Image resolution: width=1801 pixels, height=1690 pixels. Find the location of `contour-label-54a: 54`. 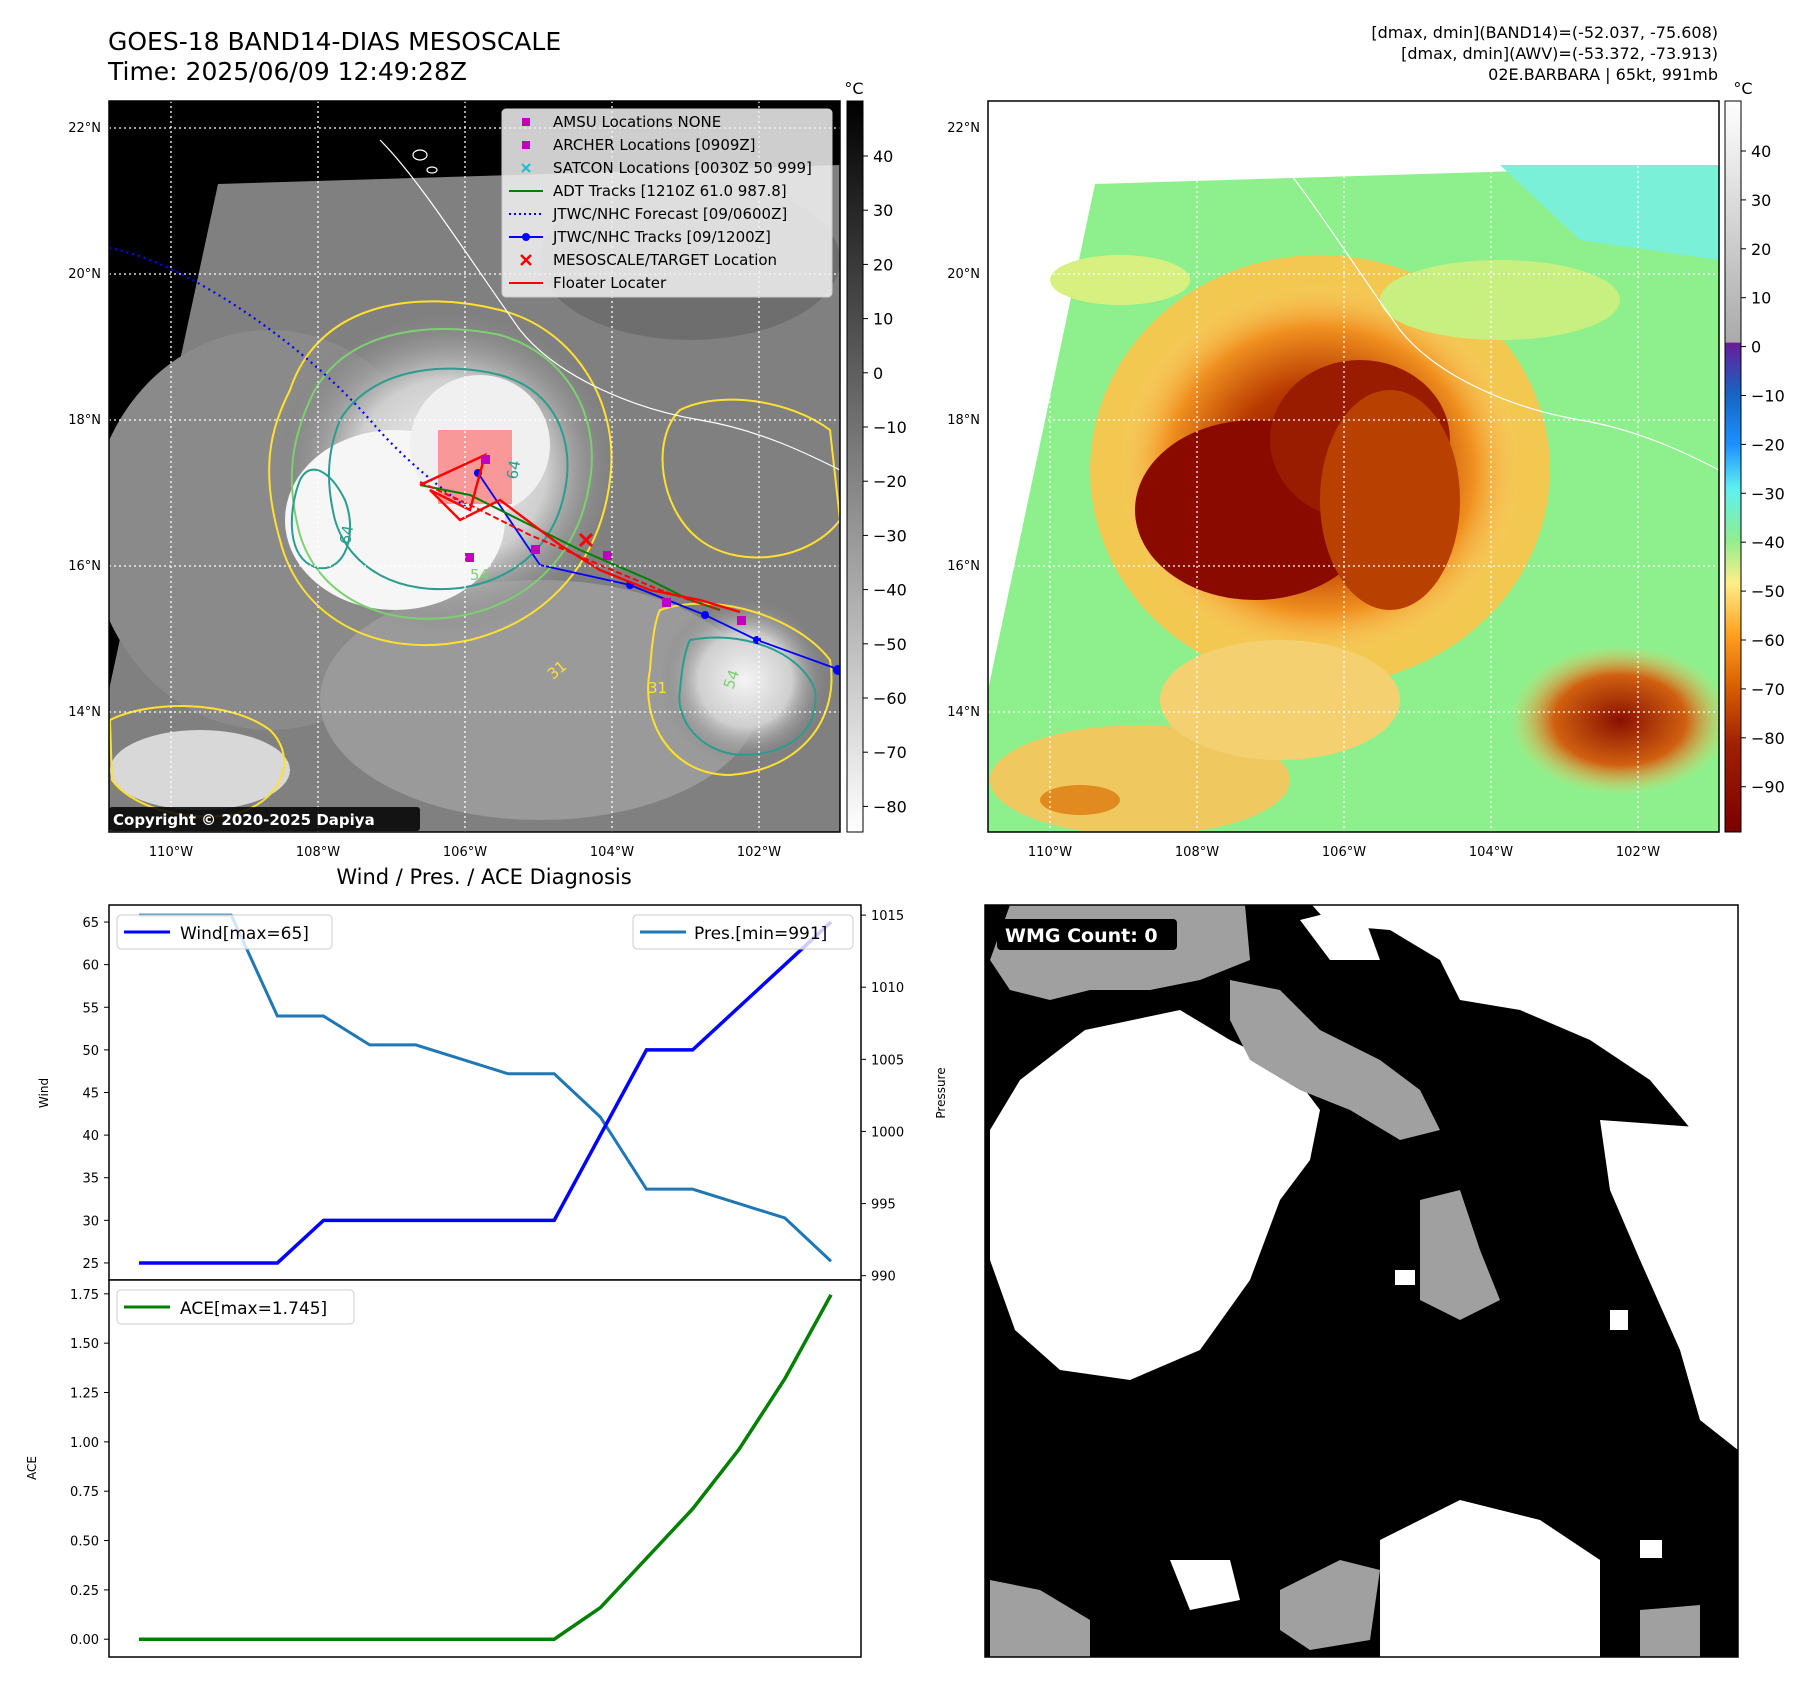

contour-label-54a: 54 is located at coordinates (479, 575).